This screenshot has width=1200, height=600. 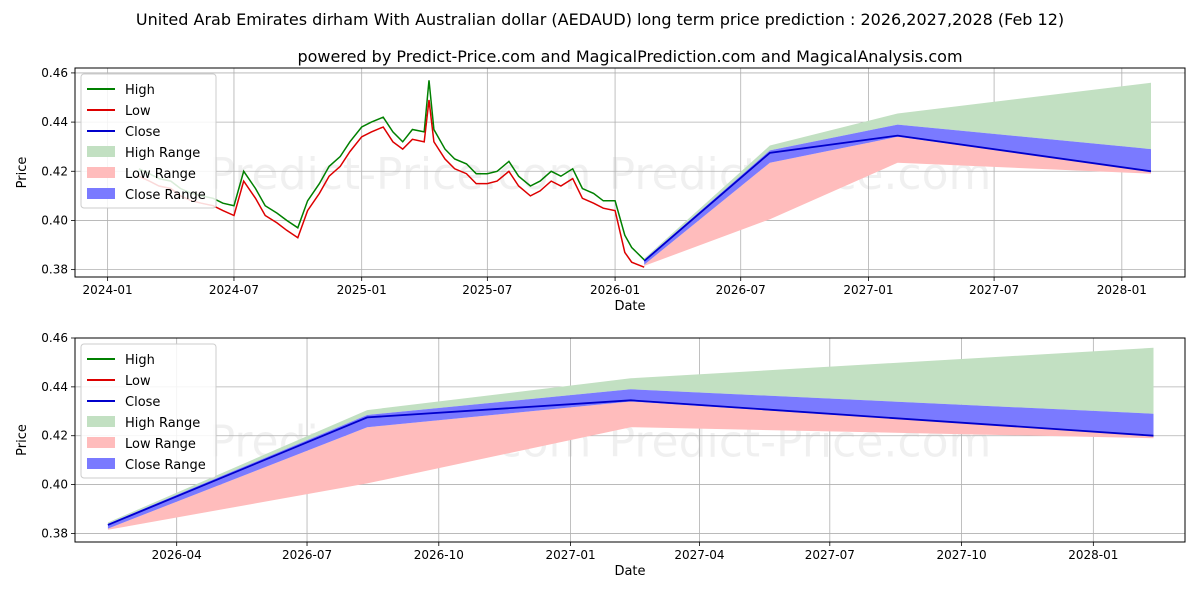 I want to click on x-tick-label: 2024-01, so click(x=108, y=290).